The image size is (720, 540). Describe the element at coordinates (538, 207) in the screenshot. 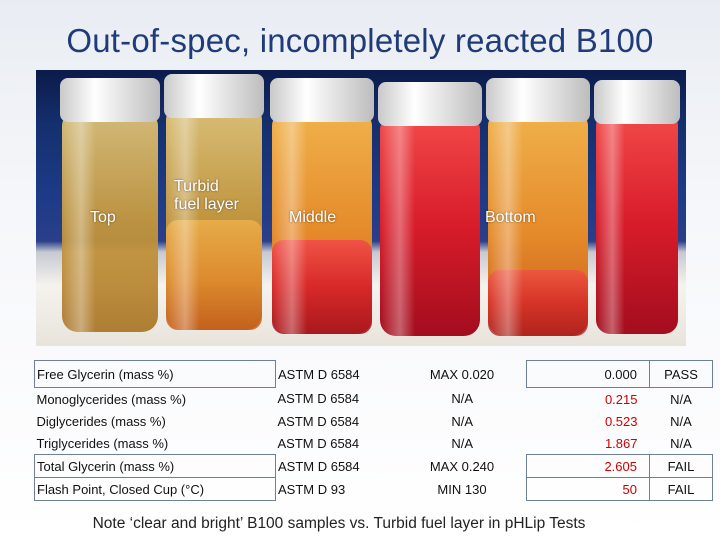

I see `jar-bottom` at that location.